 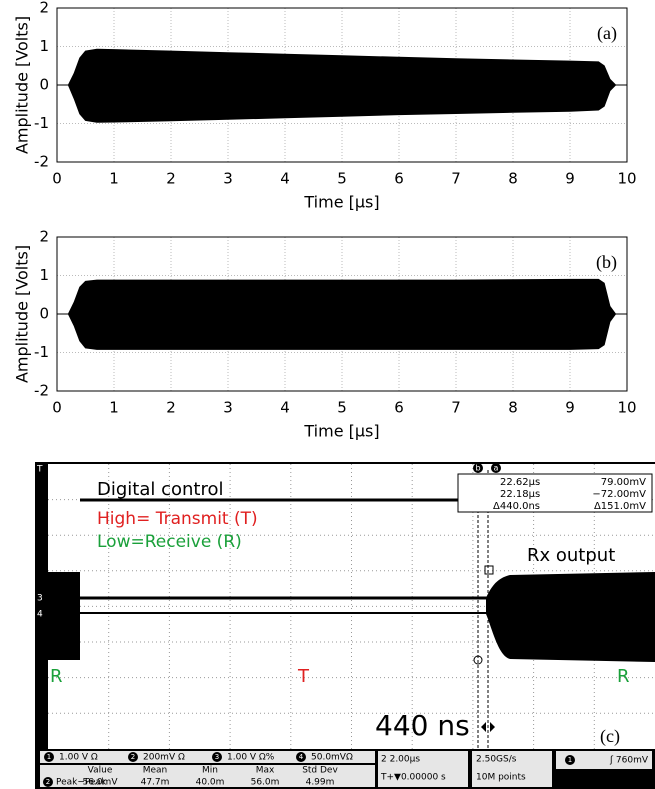 I want to click on cursor-value: 79.00mV, so click(x=623, y=482).